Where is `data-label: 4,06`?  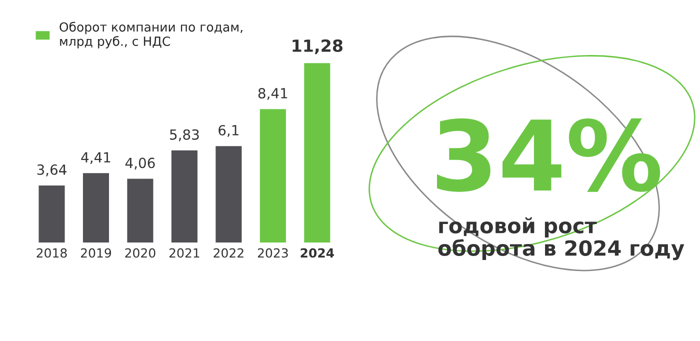
data-label: 4,06 is located at coordinates (140, 164).